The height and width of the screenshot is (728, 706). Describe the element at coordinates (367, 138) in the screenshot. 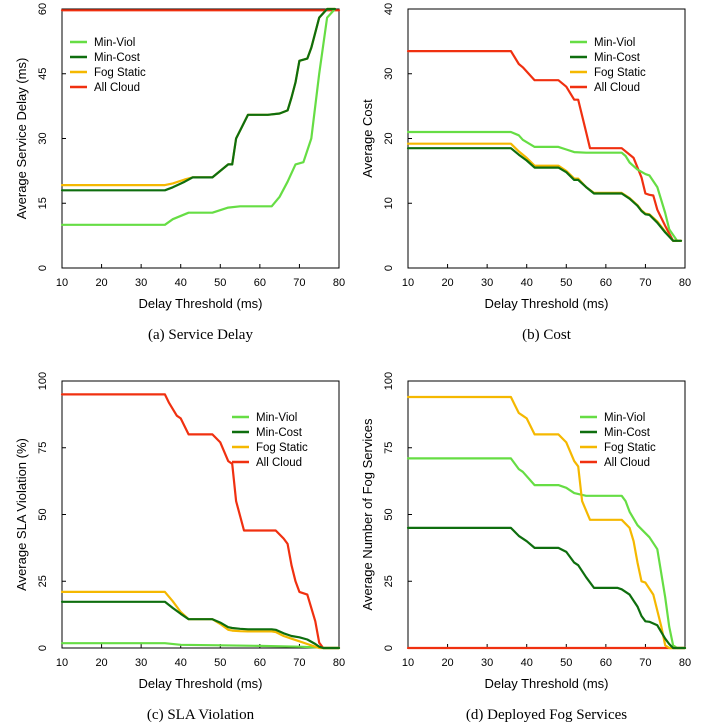

I see `y-axis-label: Average Cost` at that location.